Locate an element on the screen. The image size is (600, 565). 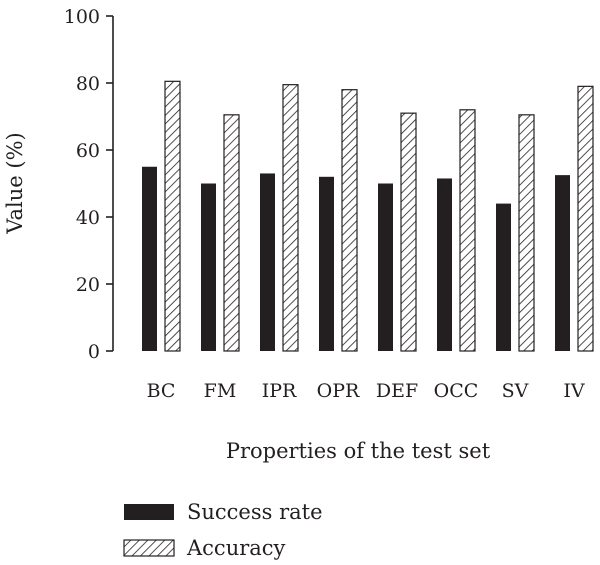
x-tick-label: FM is located at coordinates (220, 391).